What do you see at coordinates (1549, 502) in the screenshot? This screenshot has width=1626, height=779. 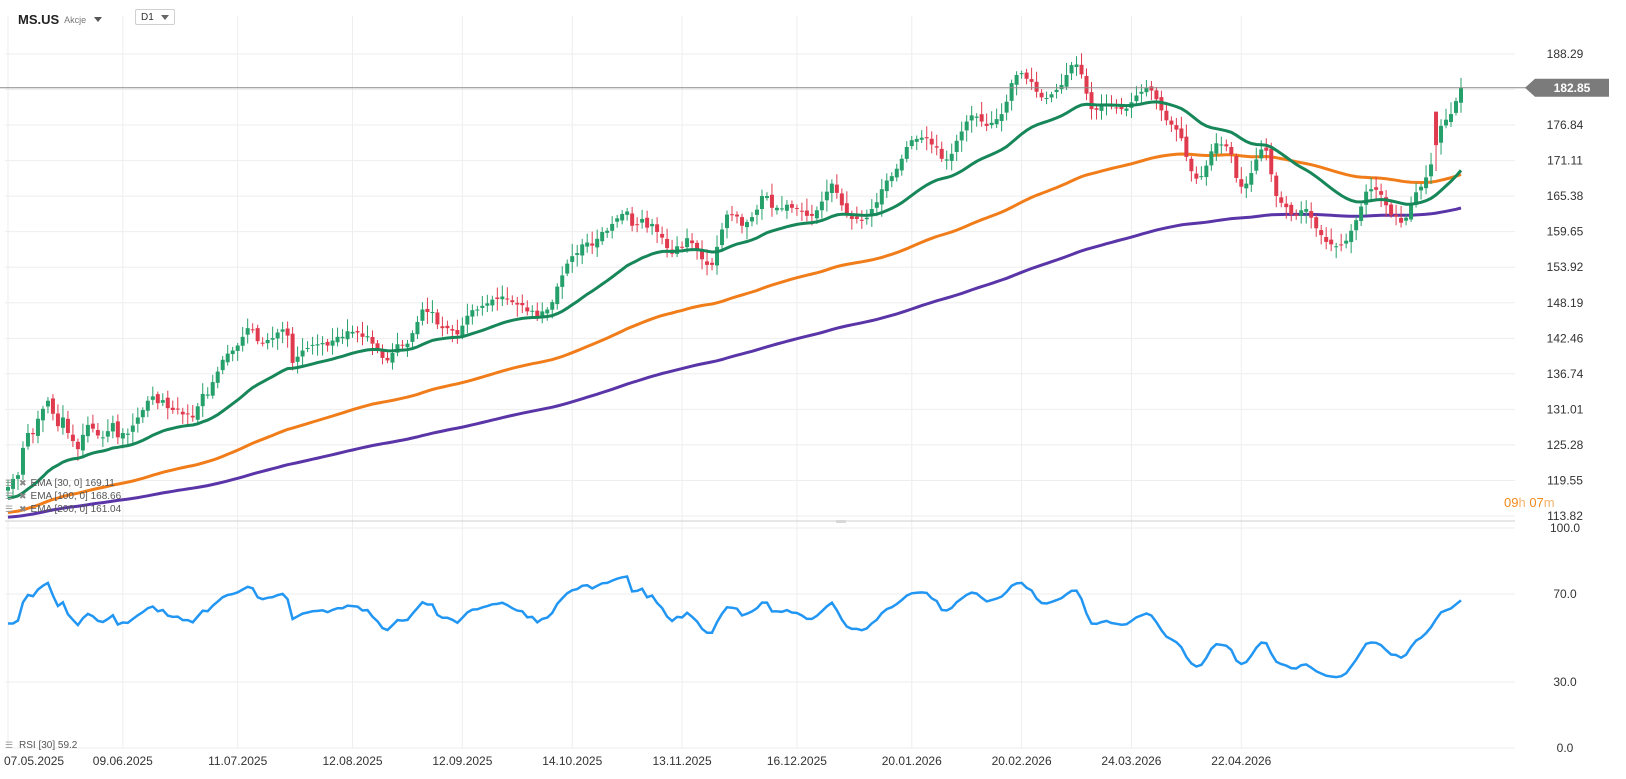 I see `timer-m-unit: m` at bounding box center [1549, 502].